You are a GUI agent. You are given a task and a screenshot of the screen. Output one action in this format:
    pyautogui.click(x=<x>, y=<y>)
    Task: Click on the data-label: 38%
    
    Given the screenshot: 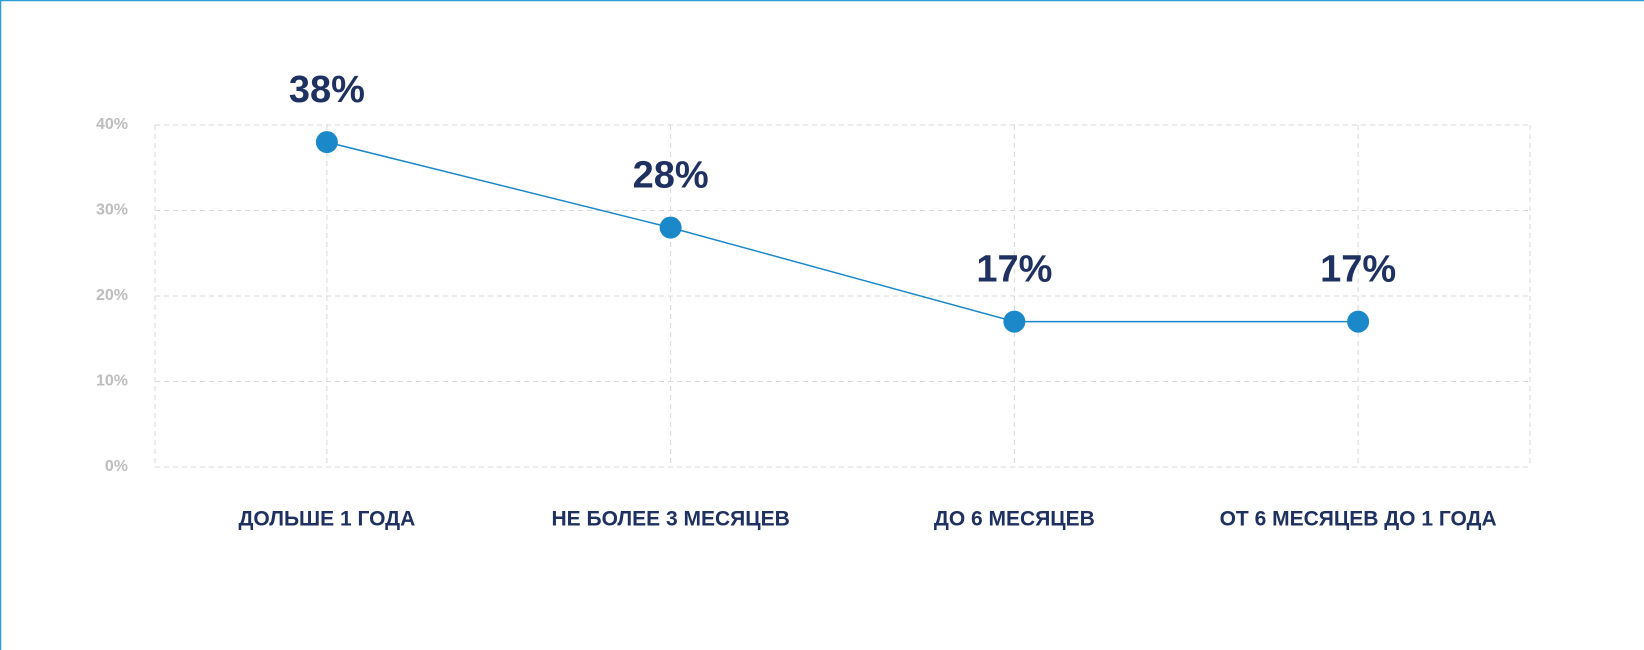 What is the action you would take?
    pyautogui.click(x=327, y=90)
    